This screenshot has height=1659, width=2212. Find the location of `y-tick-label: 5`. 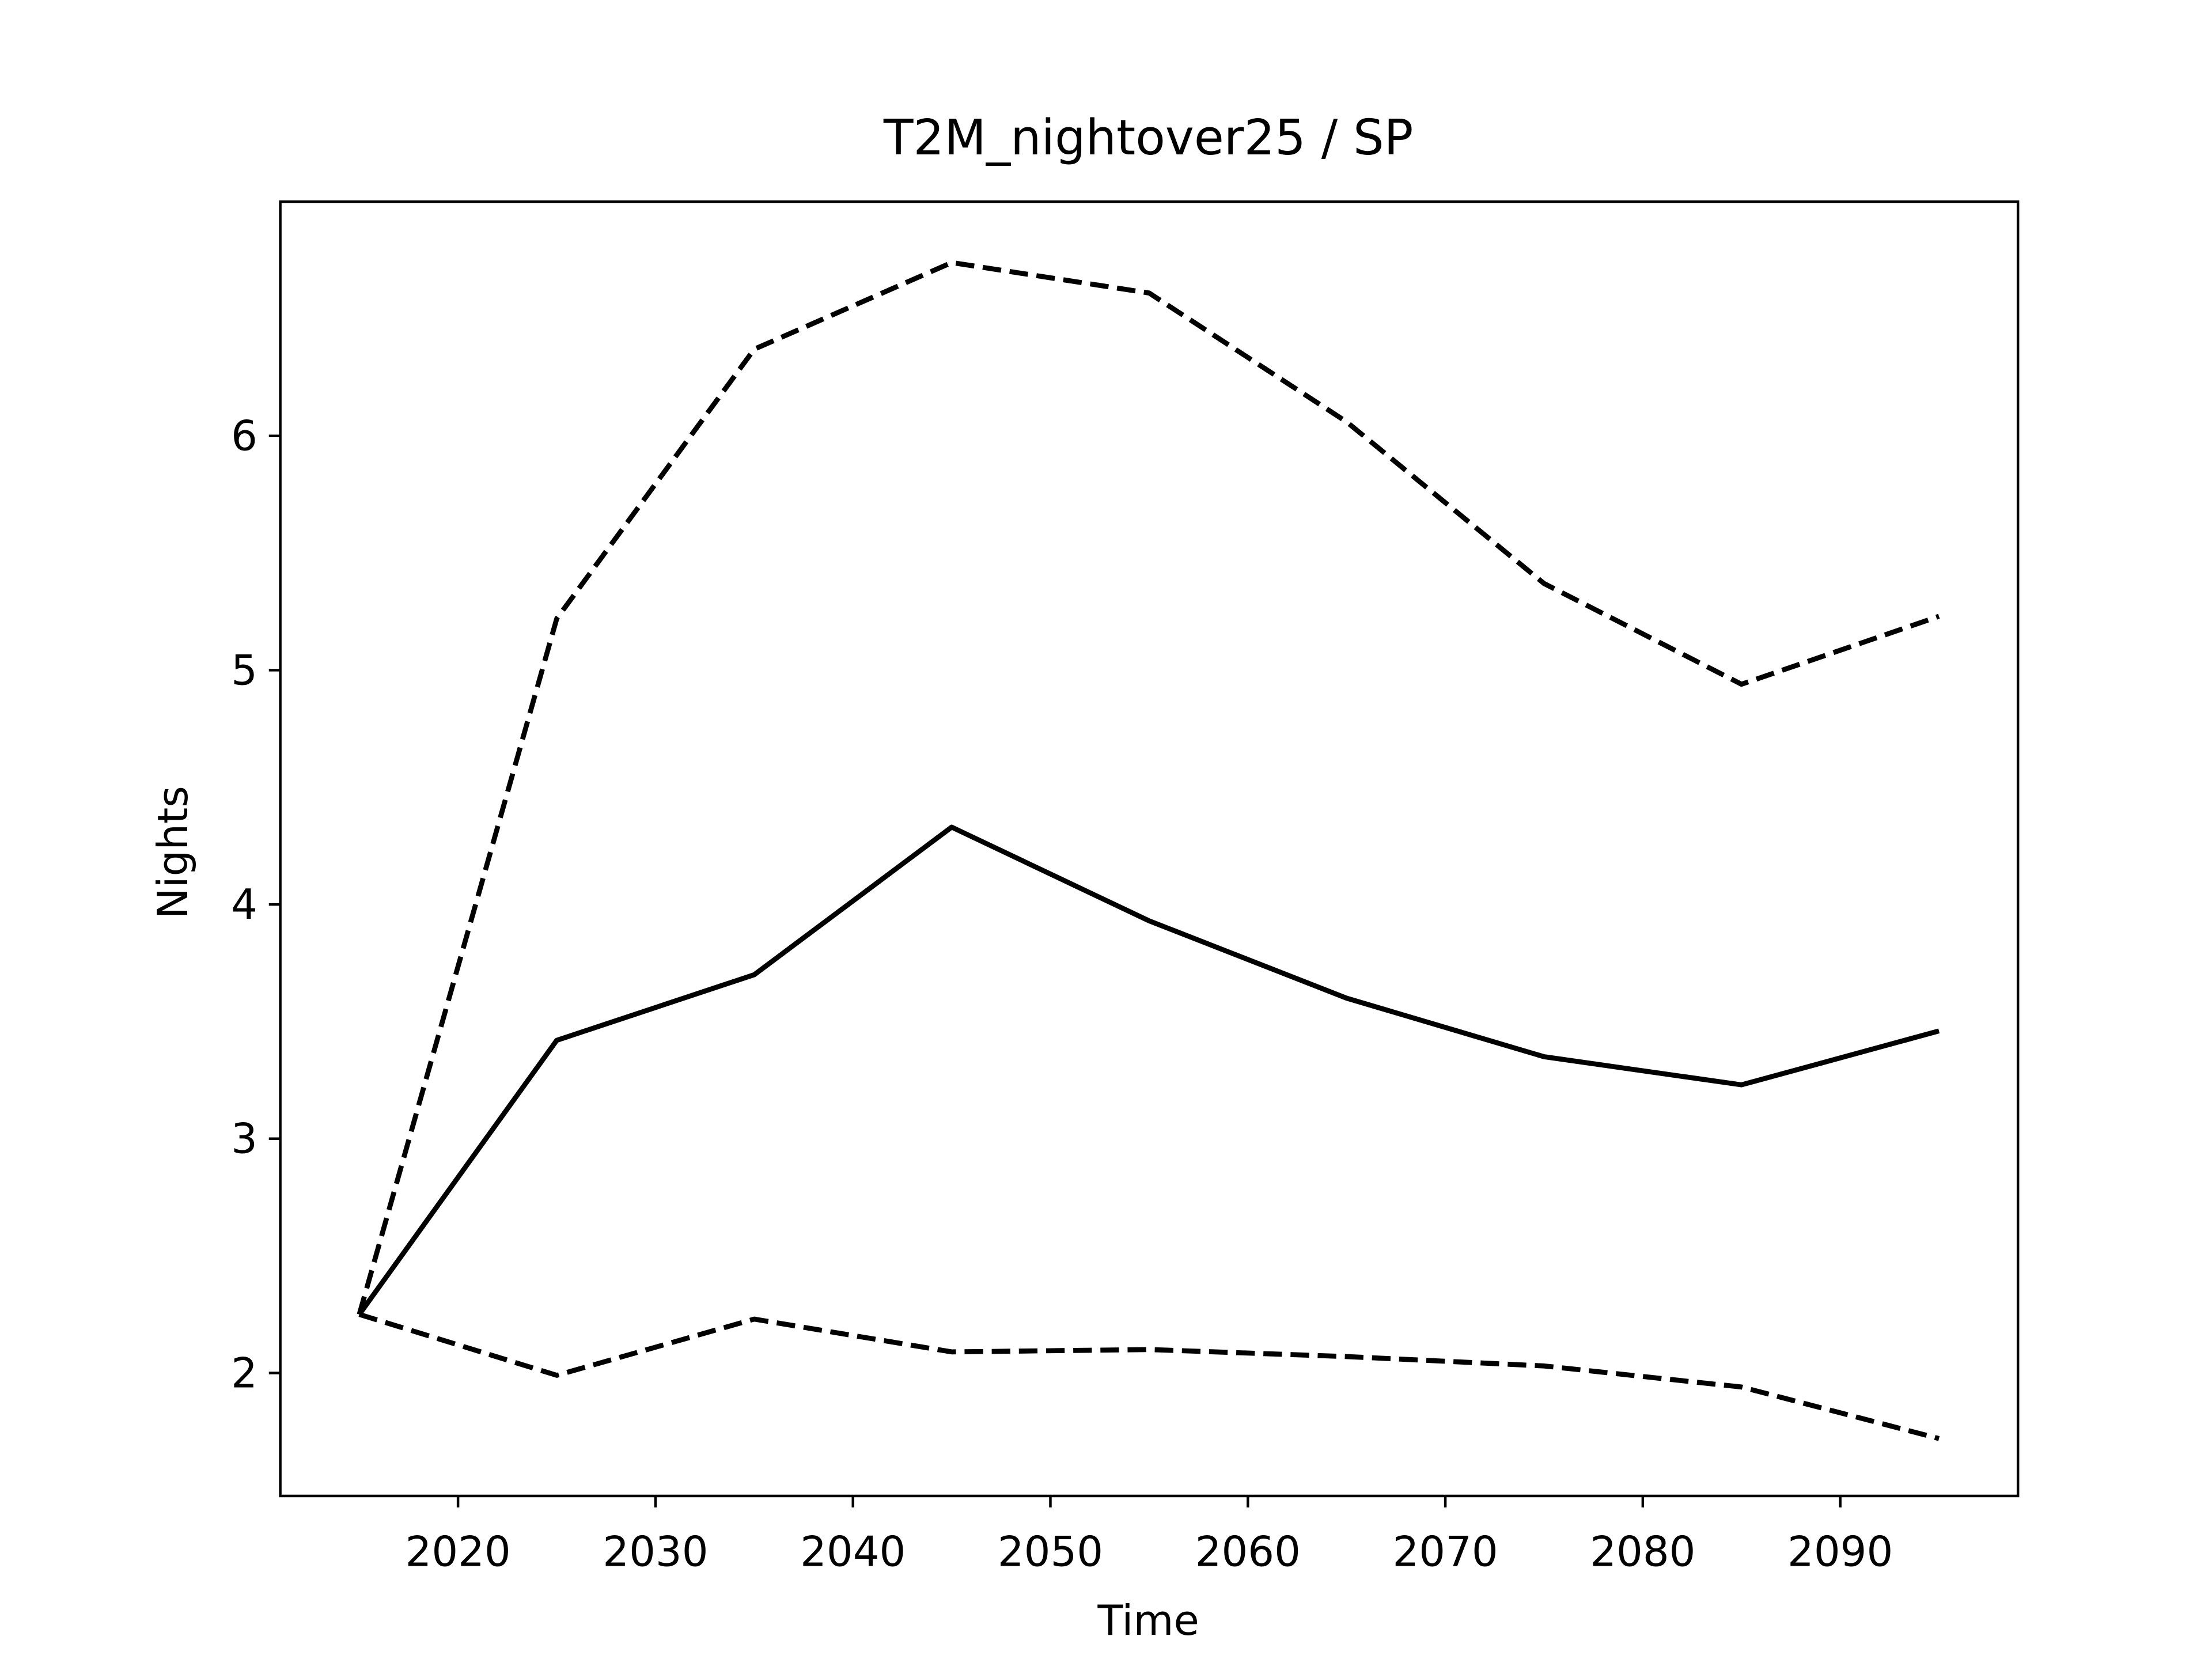

y-tick-label: 5 is located at coordinates (244, 670).